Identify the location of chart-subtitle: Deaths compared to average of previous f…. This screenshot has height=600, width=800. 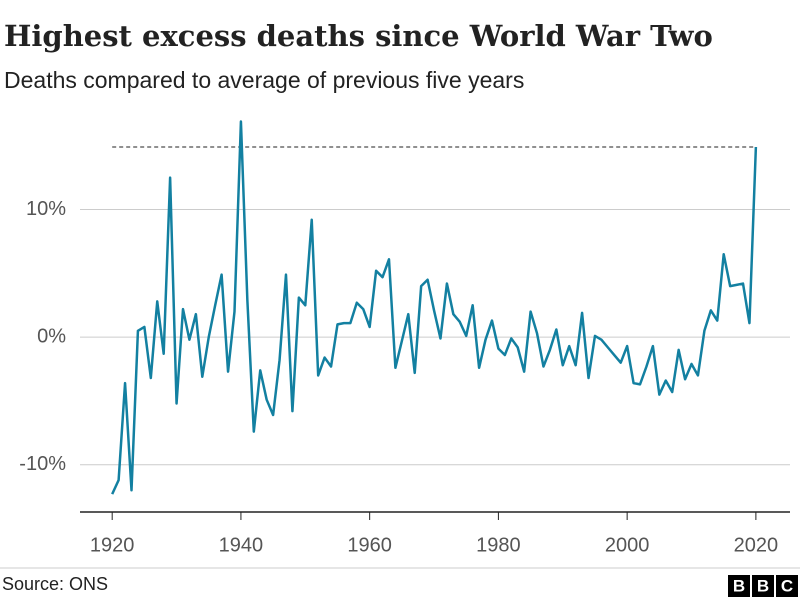
(264, 80).